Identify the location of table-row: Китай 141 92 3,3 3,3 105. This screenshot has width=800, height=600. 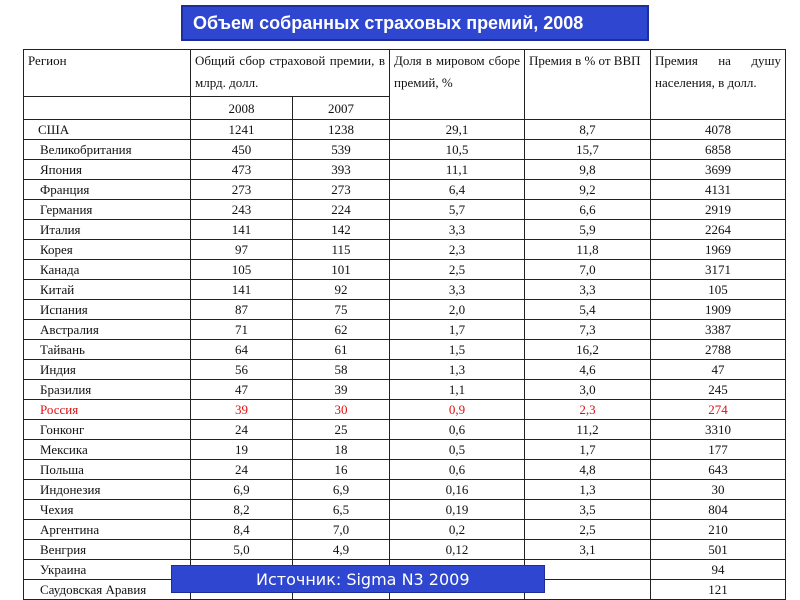
(404, 289).